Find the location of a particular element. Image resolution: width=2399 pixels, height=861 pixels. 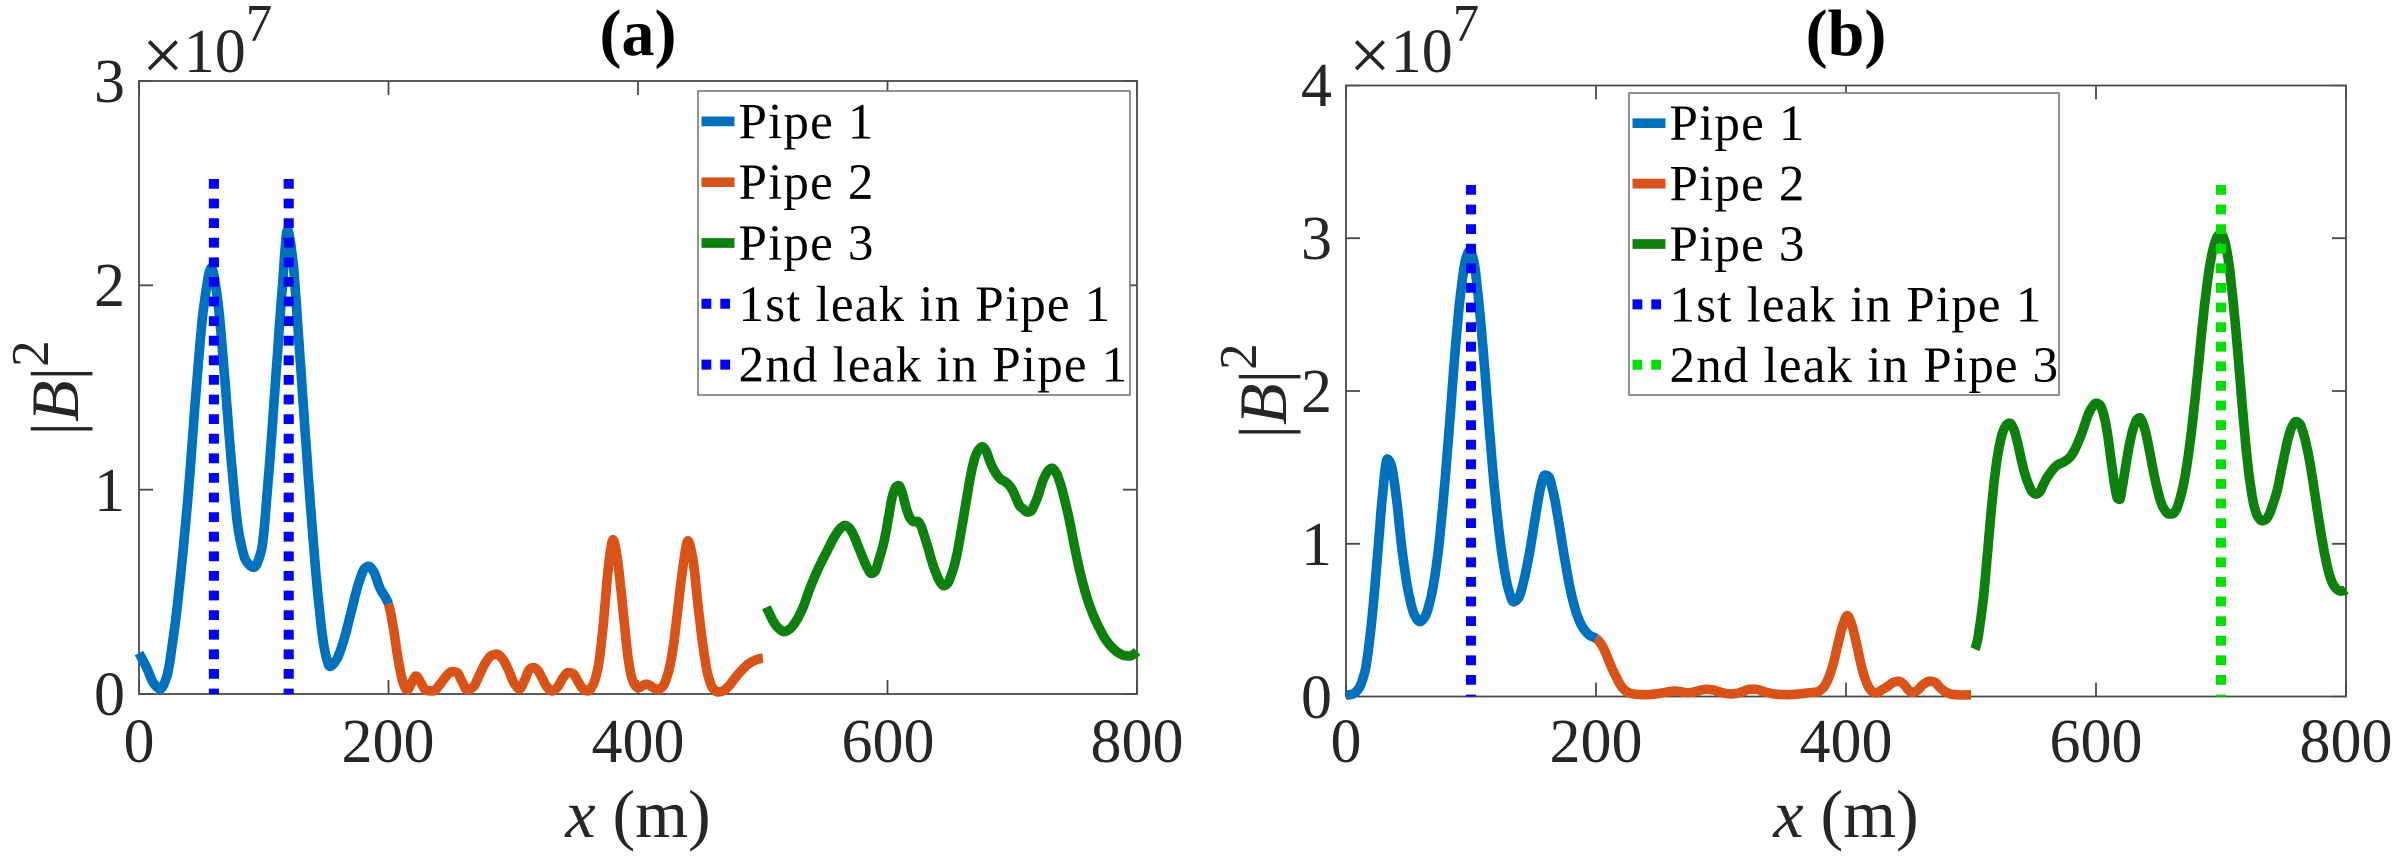

svg-text: 2nd leak in Pipe 3 is located at coordinates (1865, 366).